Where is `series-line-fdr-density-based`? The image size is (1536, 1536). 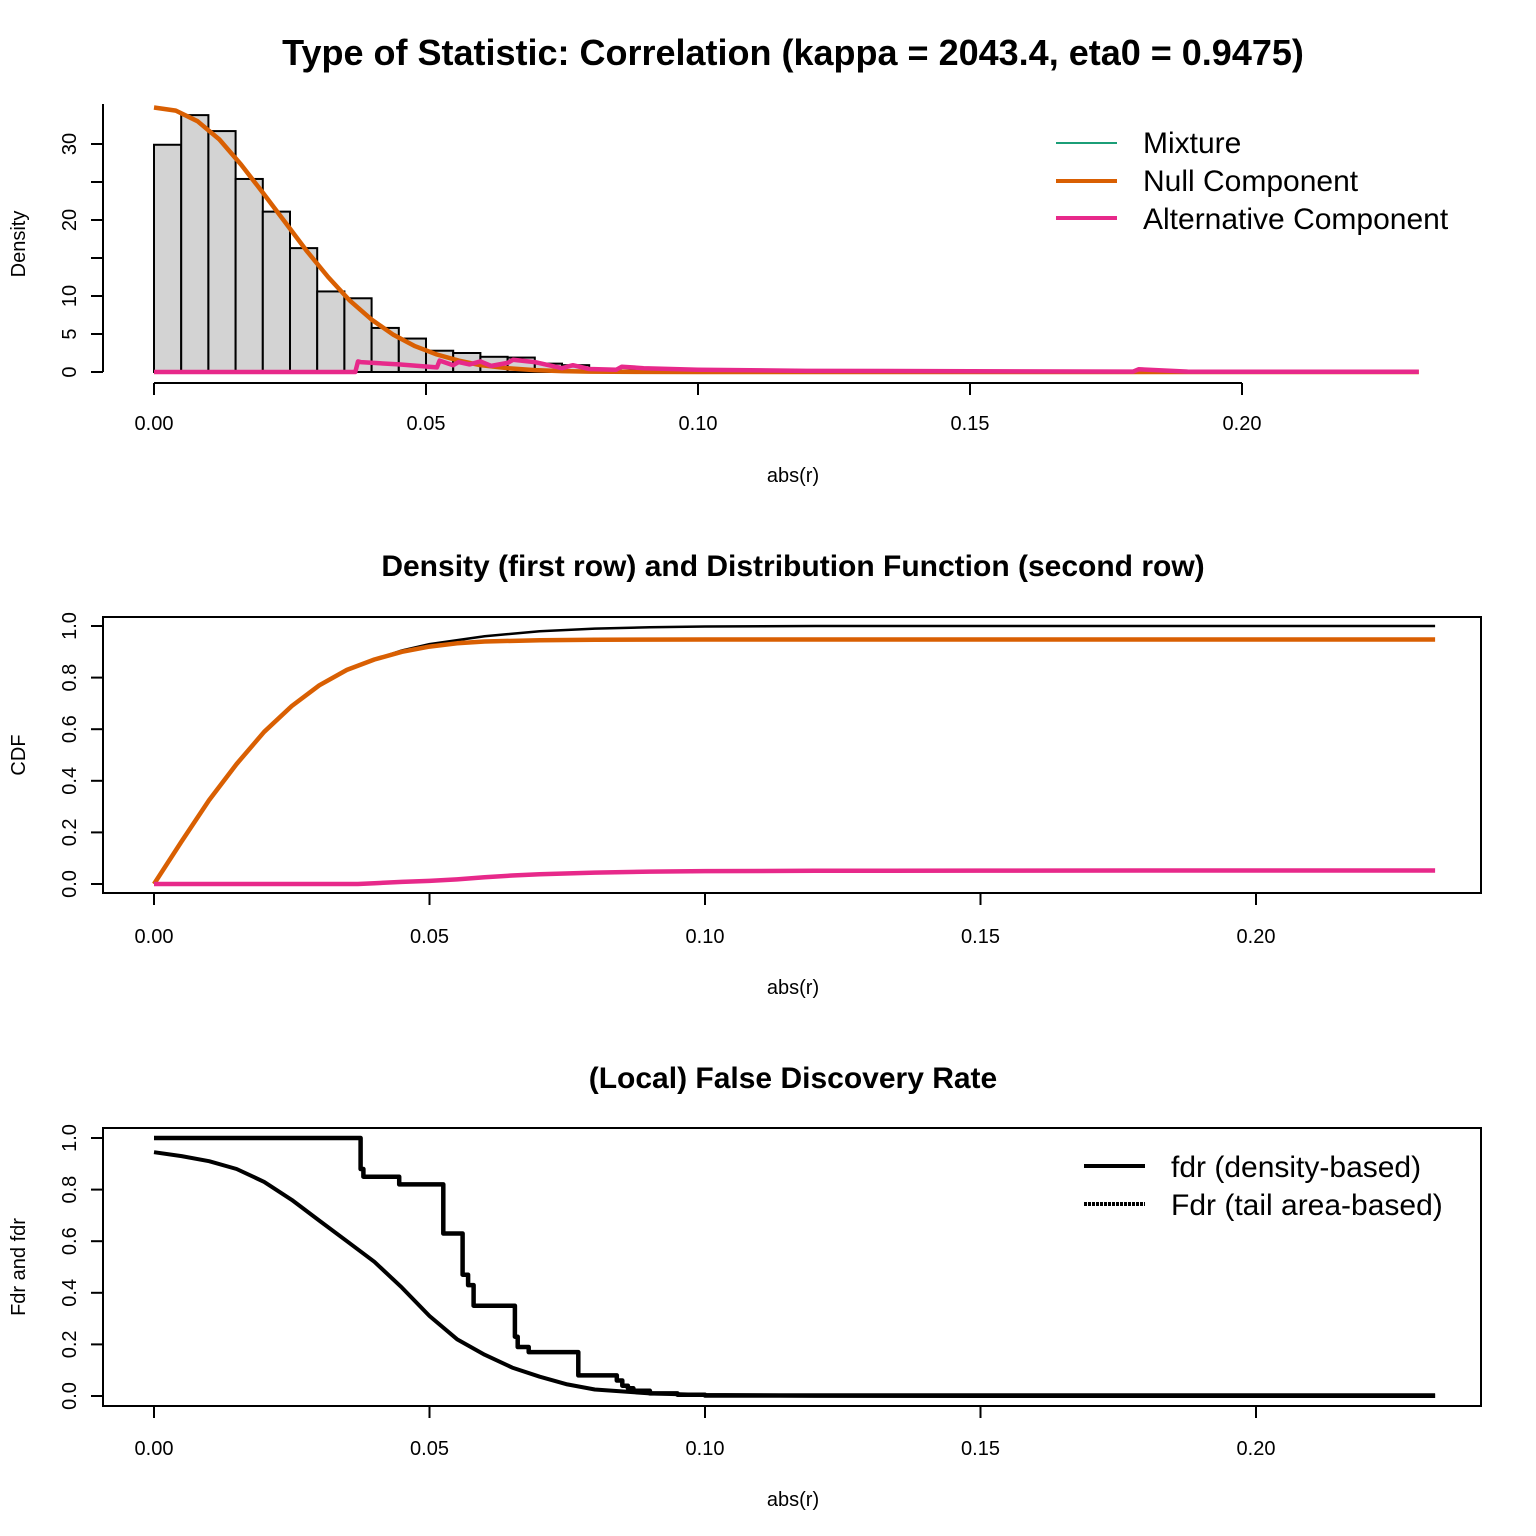 series-line-fdr-density-based is located at coordinates (795, 1266).